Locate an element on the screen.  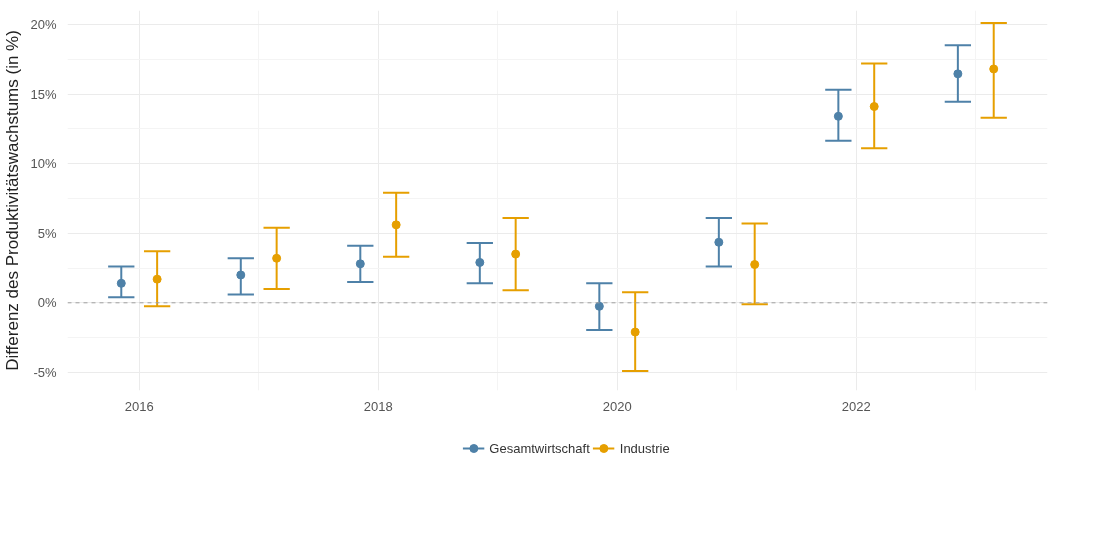
y-tick-label: 0% is located at coordinates (47, 303).